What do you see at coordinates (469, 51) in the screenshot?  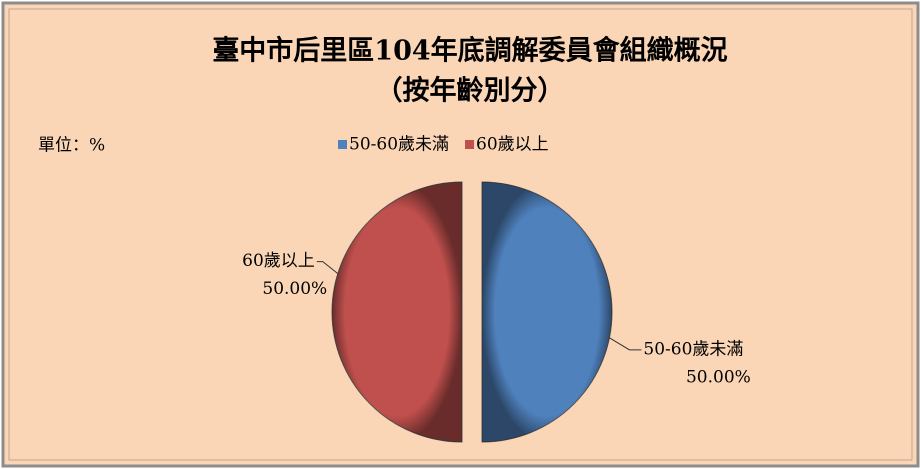 I see `chart-title: 臺中市后里區104年底調解委員會組織概況` at bounding box center [469, 51].